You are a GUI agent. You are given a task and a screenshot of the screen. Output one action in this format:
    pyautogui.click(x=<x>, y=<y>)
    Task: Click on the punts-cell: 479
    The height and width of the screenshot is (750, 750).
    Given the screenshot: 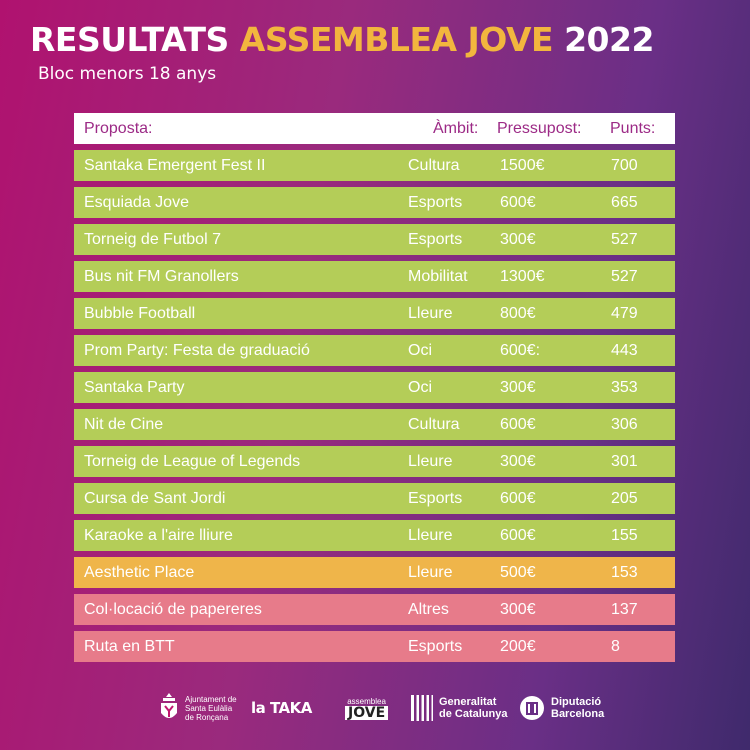 What is the action you would take?
    pyautogui.click(x=624, y=313)
    